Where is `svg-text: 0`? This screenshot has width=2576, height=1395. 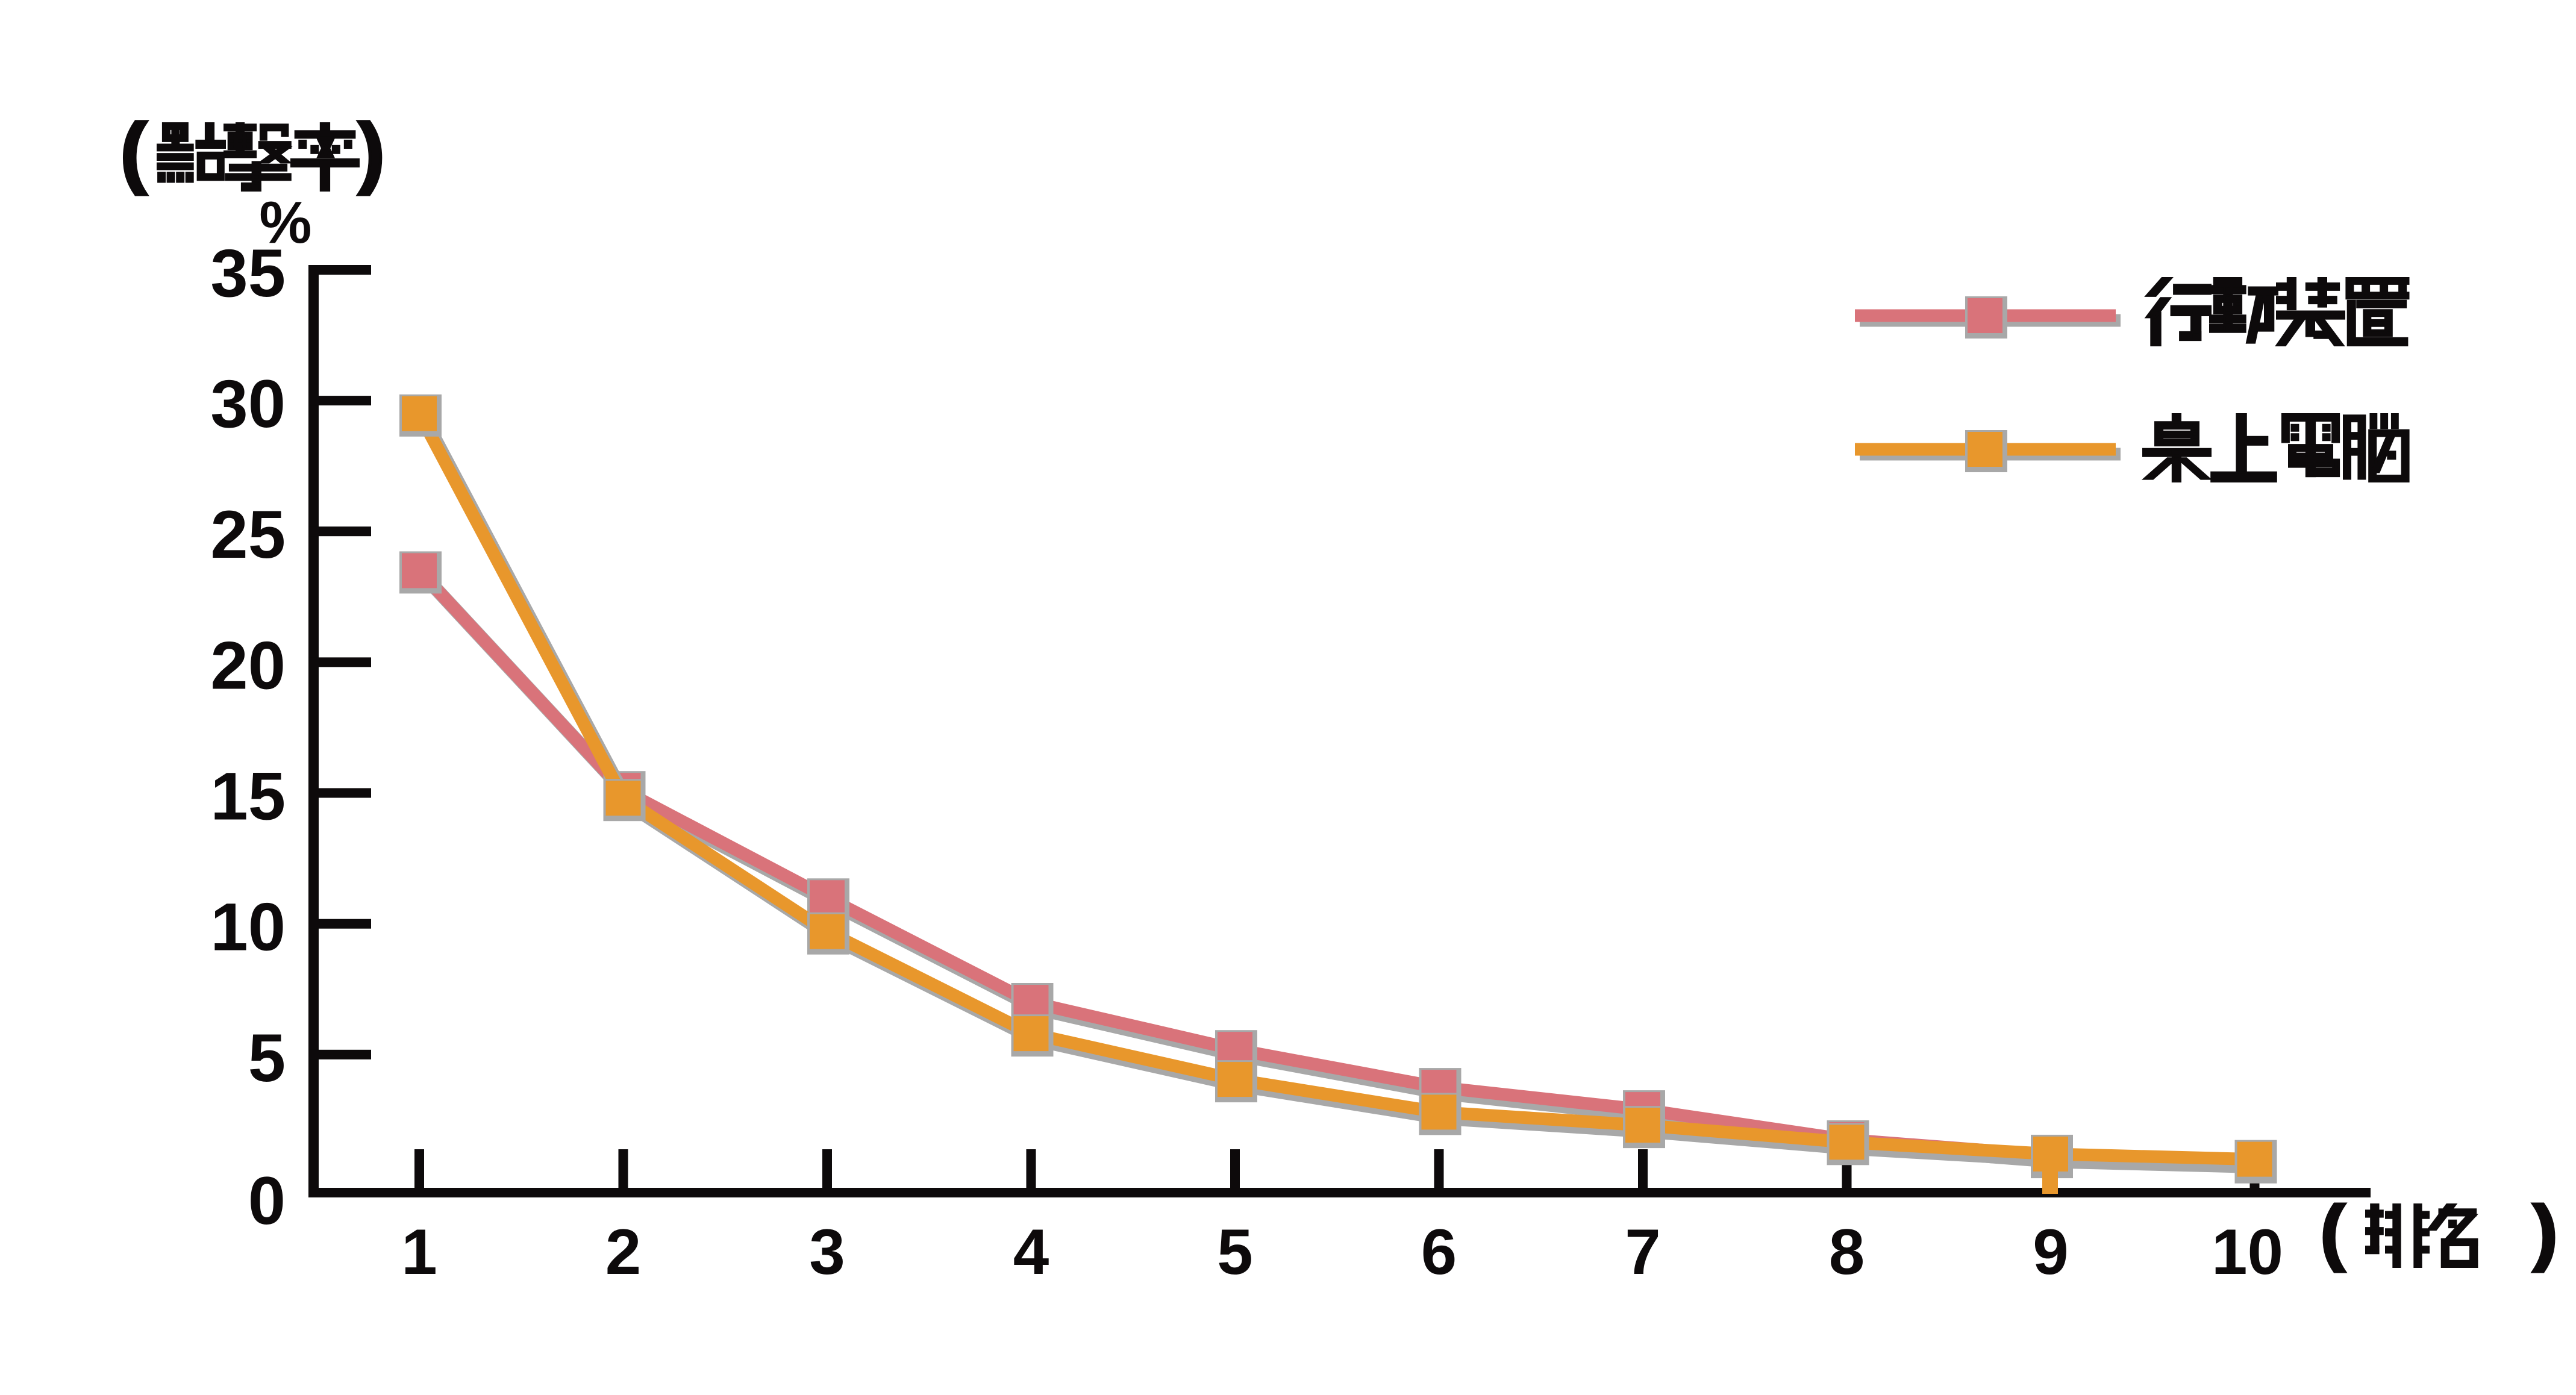 svg-text: 0 is located at coordinates (267, 1200).